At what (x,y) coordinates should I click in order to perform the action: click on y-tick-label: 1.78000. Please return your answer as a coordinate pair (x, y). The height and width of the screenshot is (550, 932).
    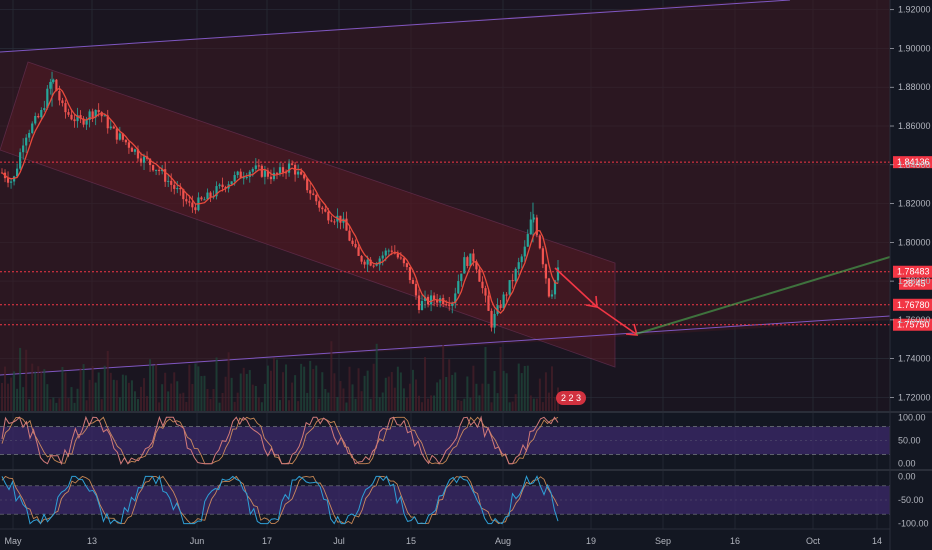
    Looking at the image, I should click on (914, 281).